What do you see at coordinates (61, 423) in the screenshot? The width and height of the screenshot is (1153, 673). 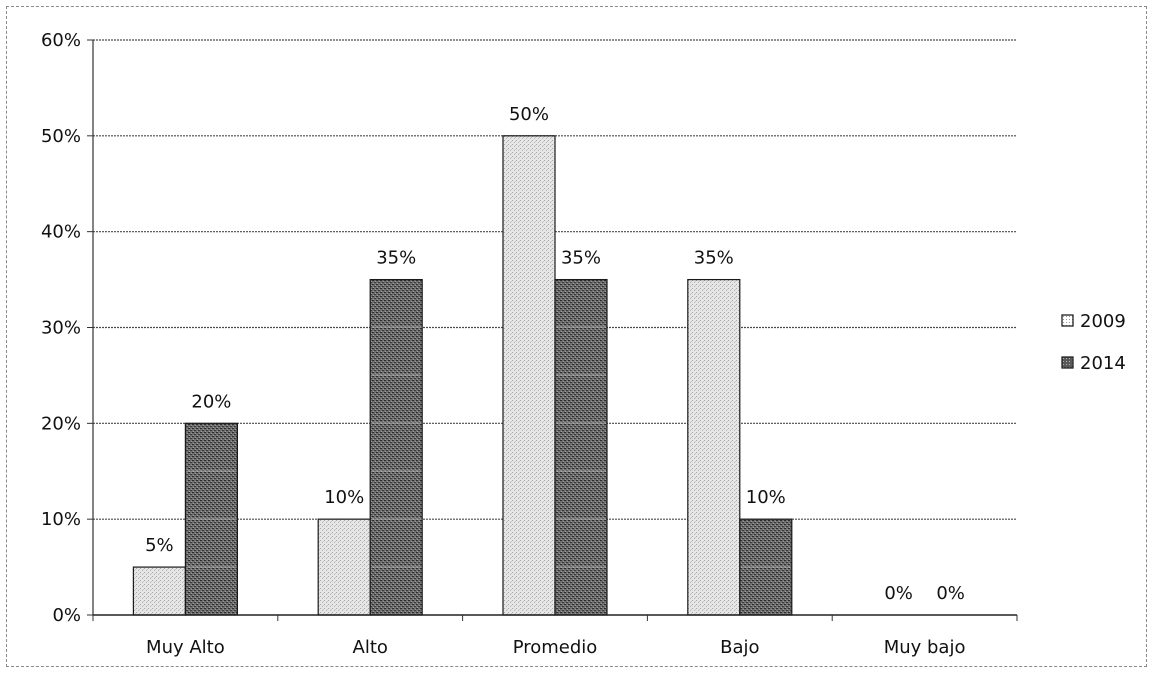 I see `y-tick-label: 20%` at bounding box center [61, 423].